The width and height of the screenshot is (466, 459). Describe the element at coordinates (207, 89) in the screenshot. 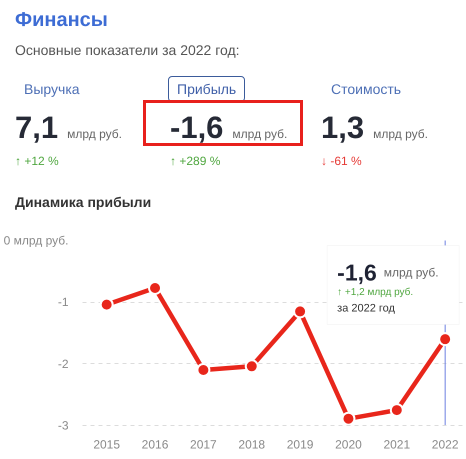

I see `active-tab-outline: Прибыль` at that location.